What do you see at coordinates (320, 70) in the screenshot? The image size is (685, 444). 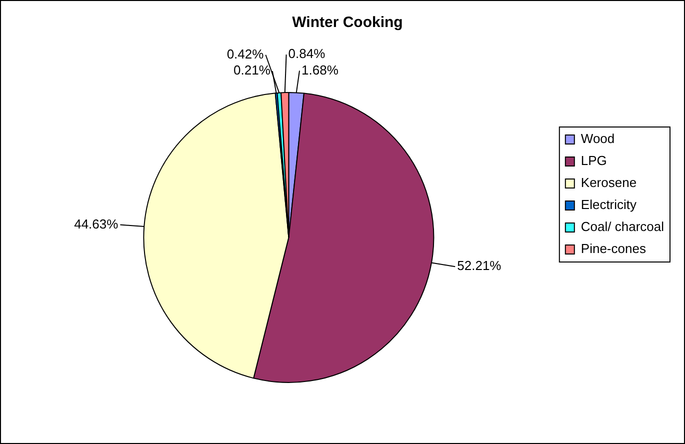 I see `data-label: 1.68%` at bounding box center [320, 70].